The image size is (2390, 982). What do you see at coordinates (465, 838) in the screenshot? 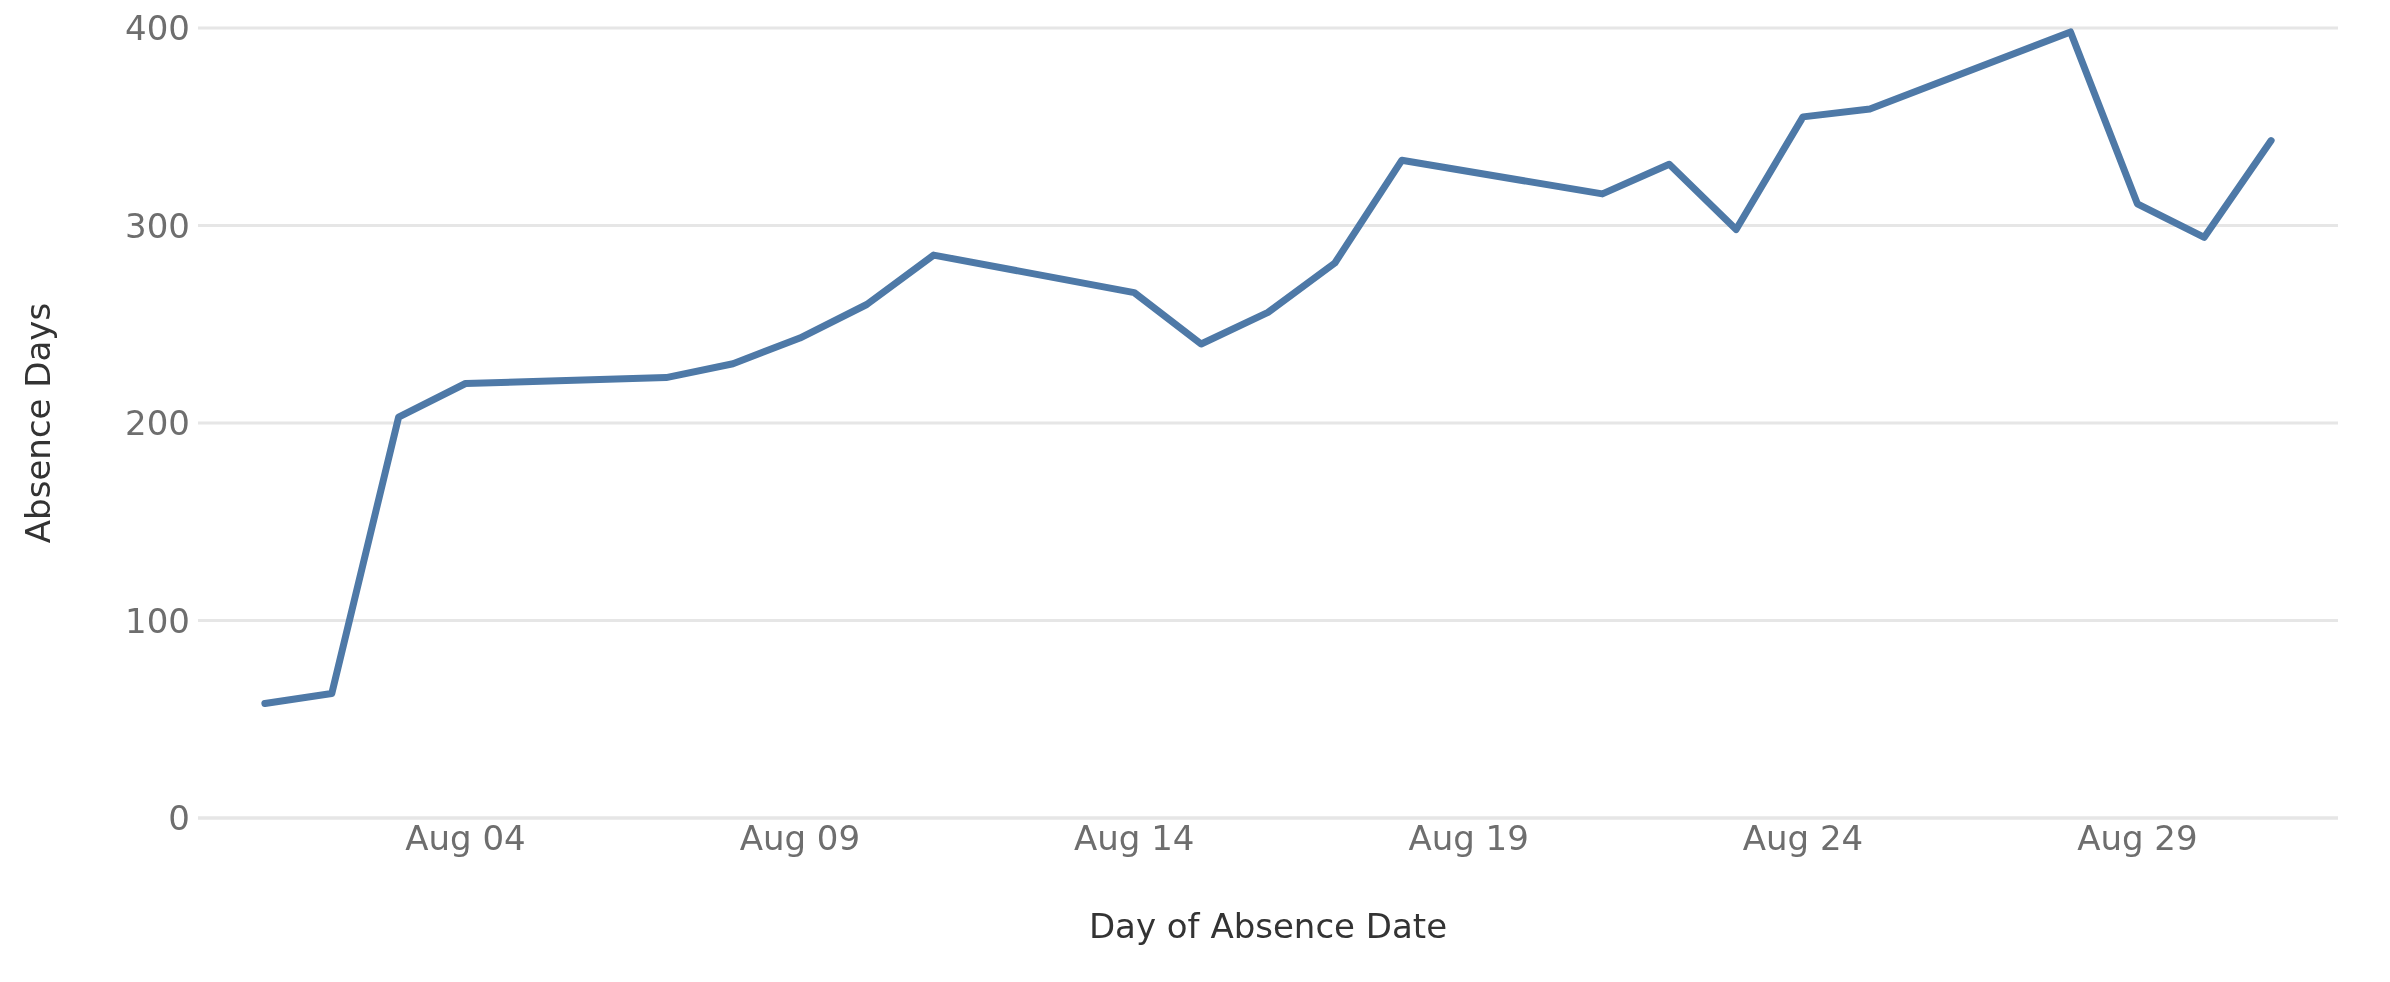
I see `x-tick-label: Aug 04` at bounding box center [465, 838].